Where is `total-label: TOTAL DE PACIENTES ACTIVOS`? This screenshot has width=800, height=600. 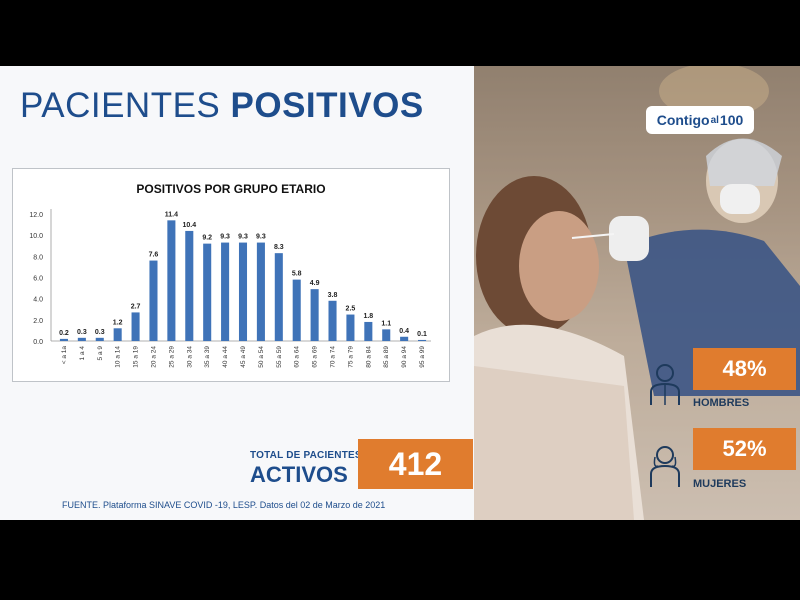 total-label: TOTAL DE PACIENTES ACTIVOS is located at coordinates (306, 469).